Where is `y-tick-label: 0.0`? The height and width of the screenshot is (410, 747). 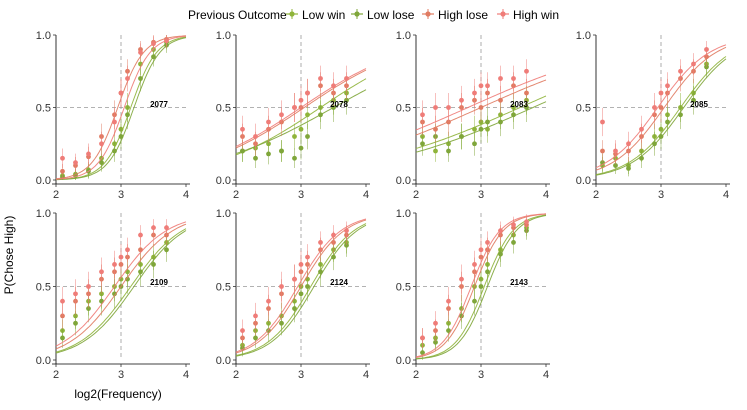 y-tick-label: 0.0 is located at coordinates (43, 181).